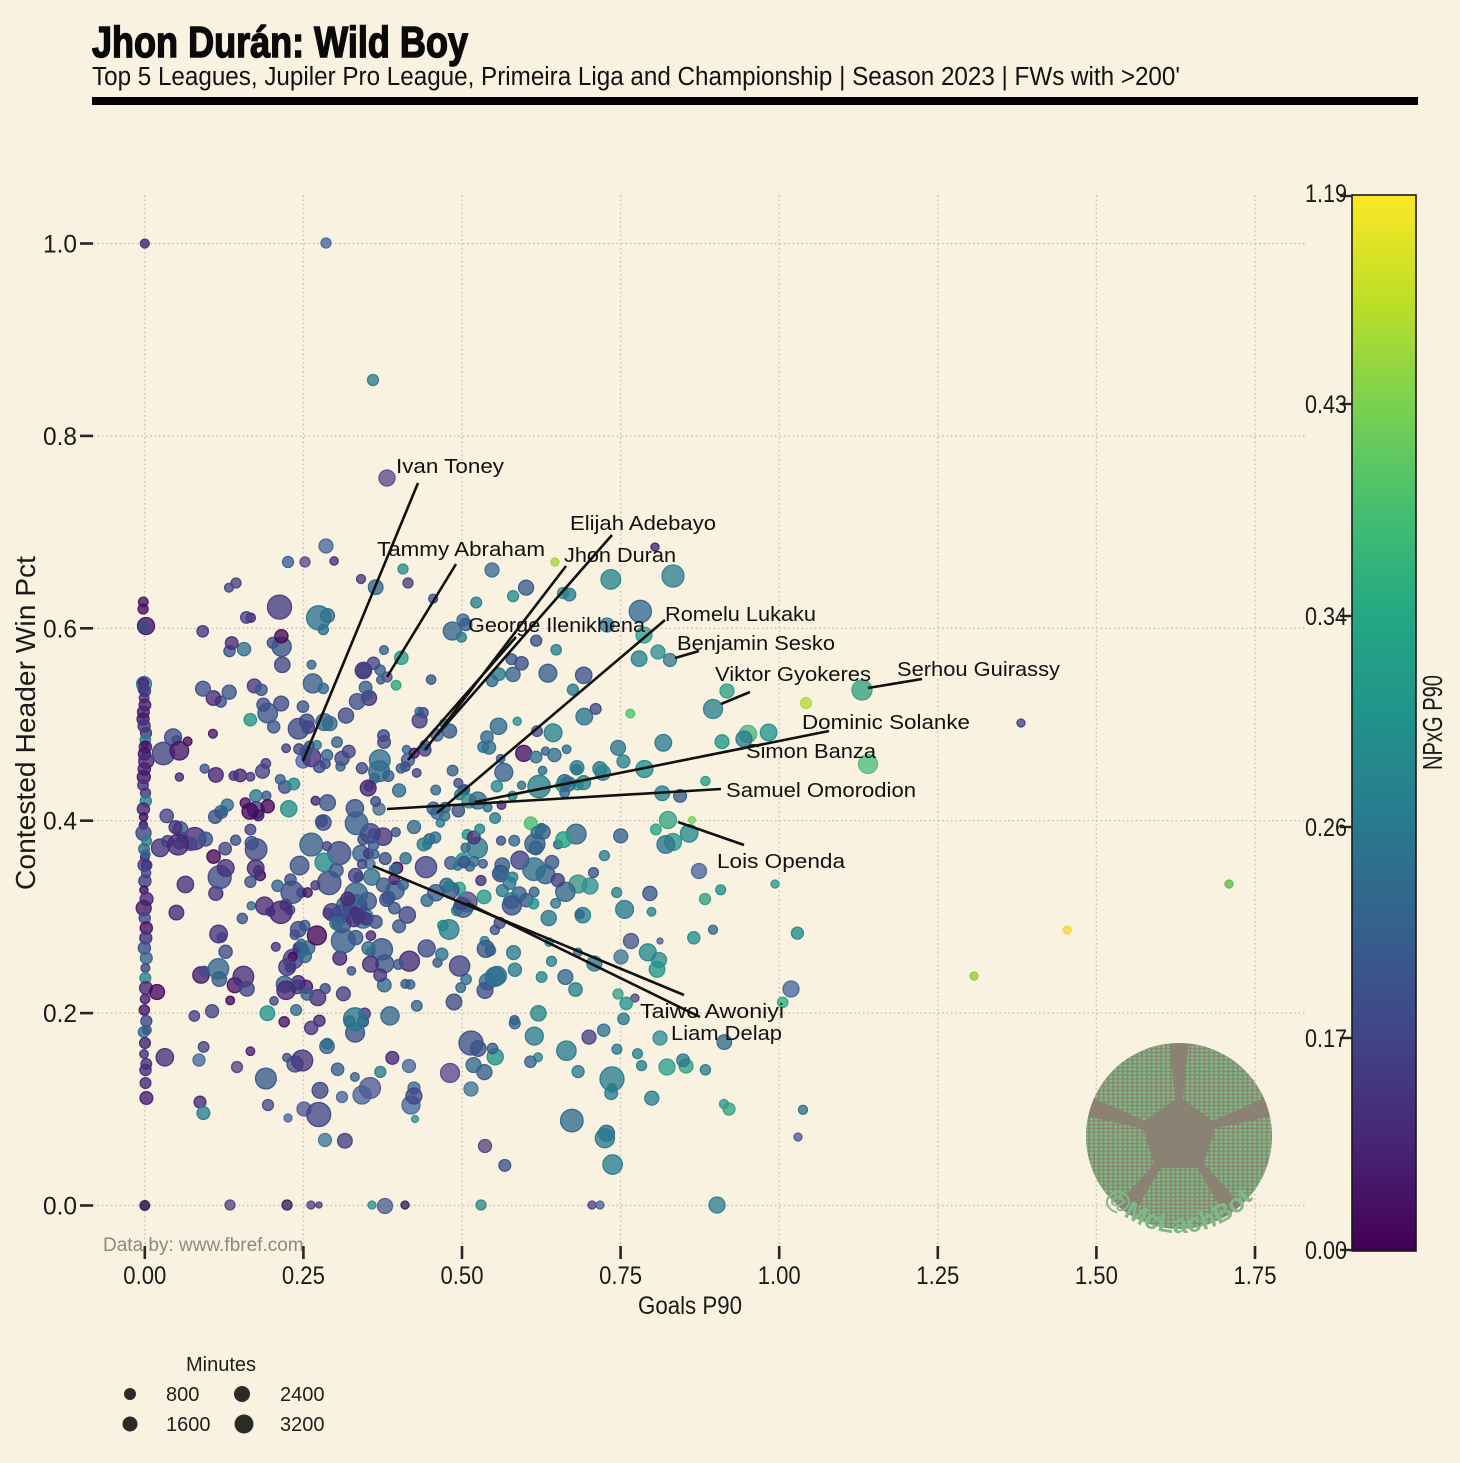 The width and height of the screenshot is (1460, 1463). Describe the element at coordinates (1096, 1276) in the screenshot. I see `svg-text: 1.50` at that location.